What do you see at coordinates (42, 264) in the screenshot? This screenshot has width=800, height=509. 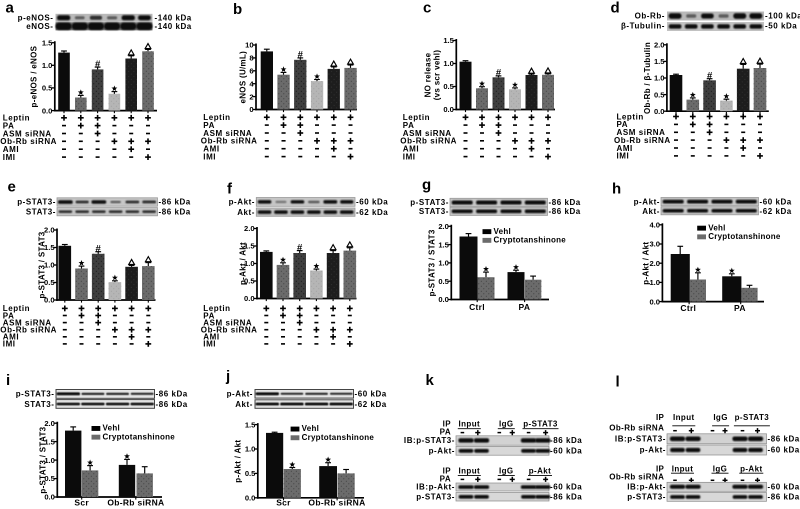 I see `svg-text: p-STAT3 / STAT3` at bounding box center [42, 264].